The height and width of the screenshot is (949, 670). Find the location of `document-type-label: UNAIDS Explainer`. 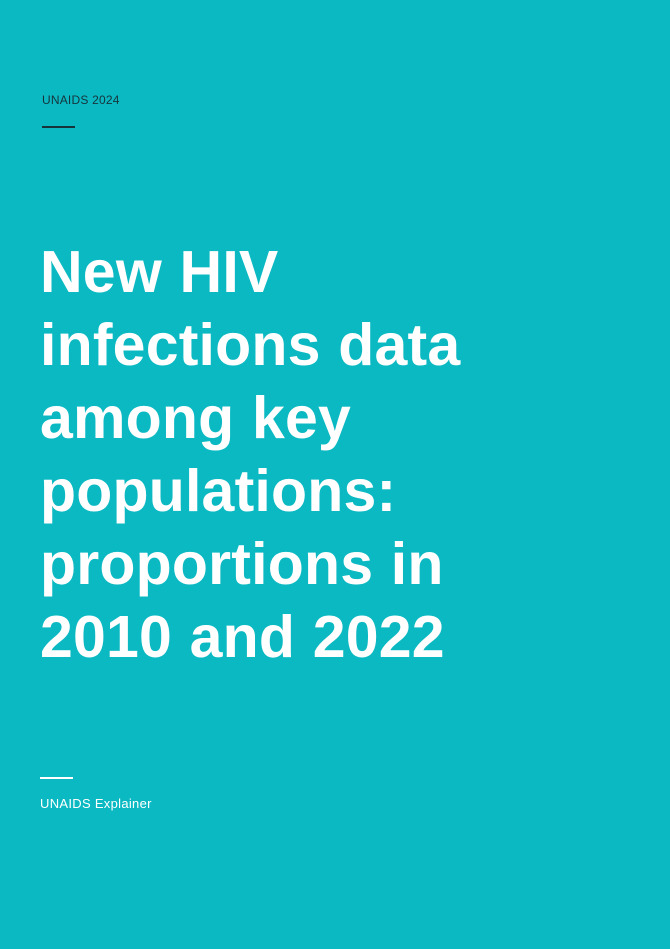

document-type-label: UNAIDS Explainer is located at coordinates (96, 803).